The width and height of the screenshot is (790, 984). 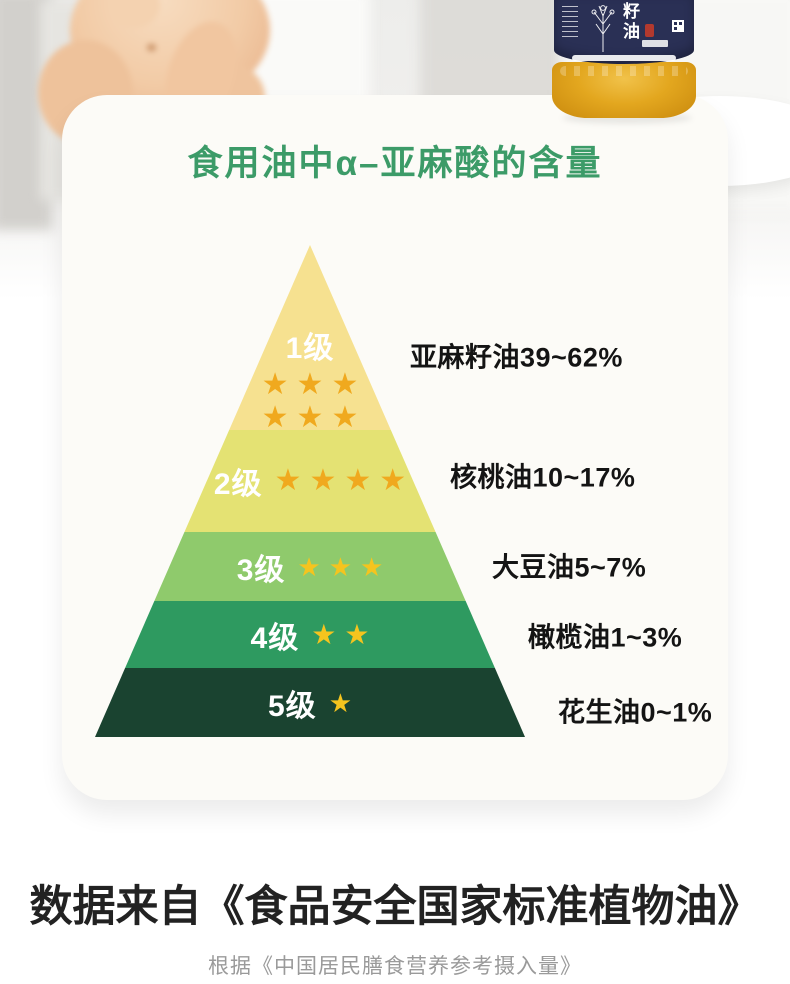 I want to click on bottle-oil-glass, so click(x=624, y=90).